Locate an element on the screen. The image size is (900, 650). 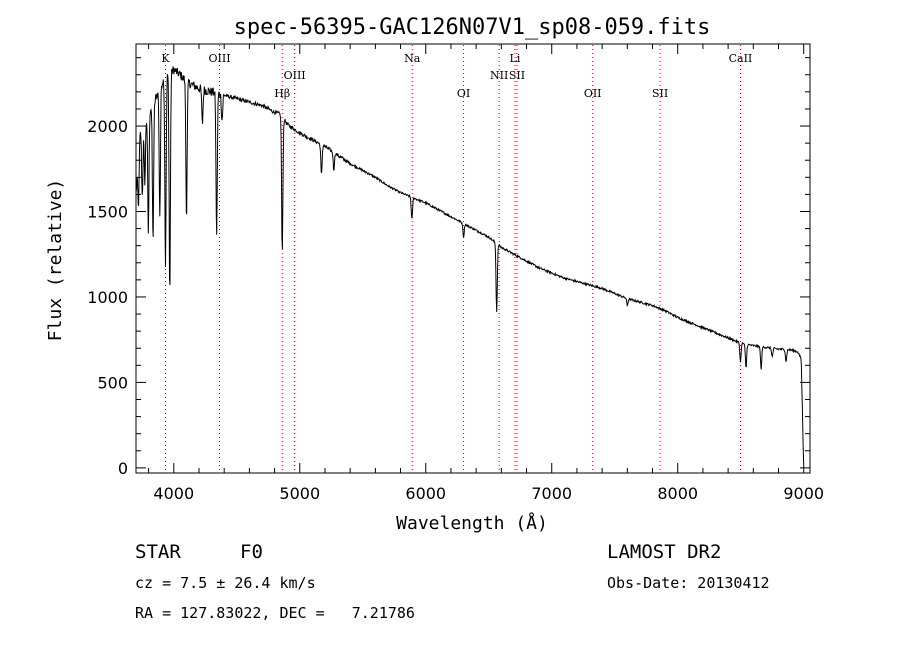
y-tick-label: 2000 is located at coordinates (107, 126).